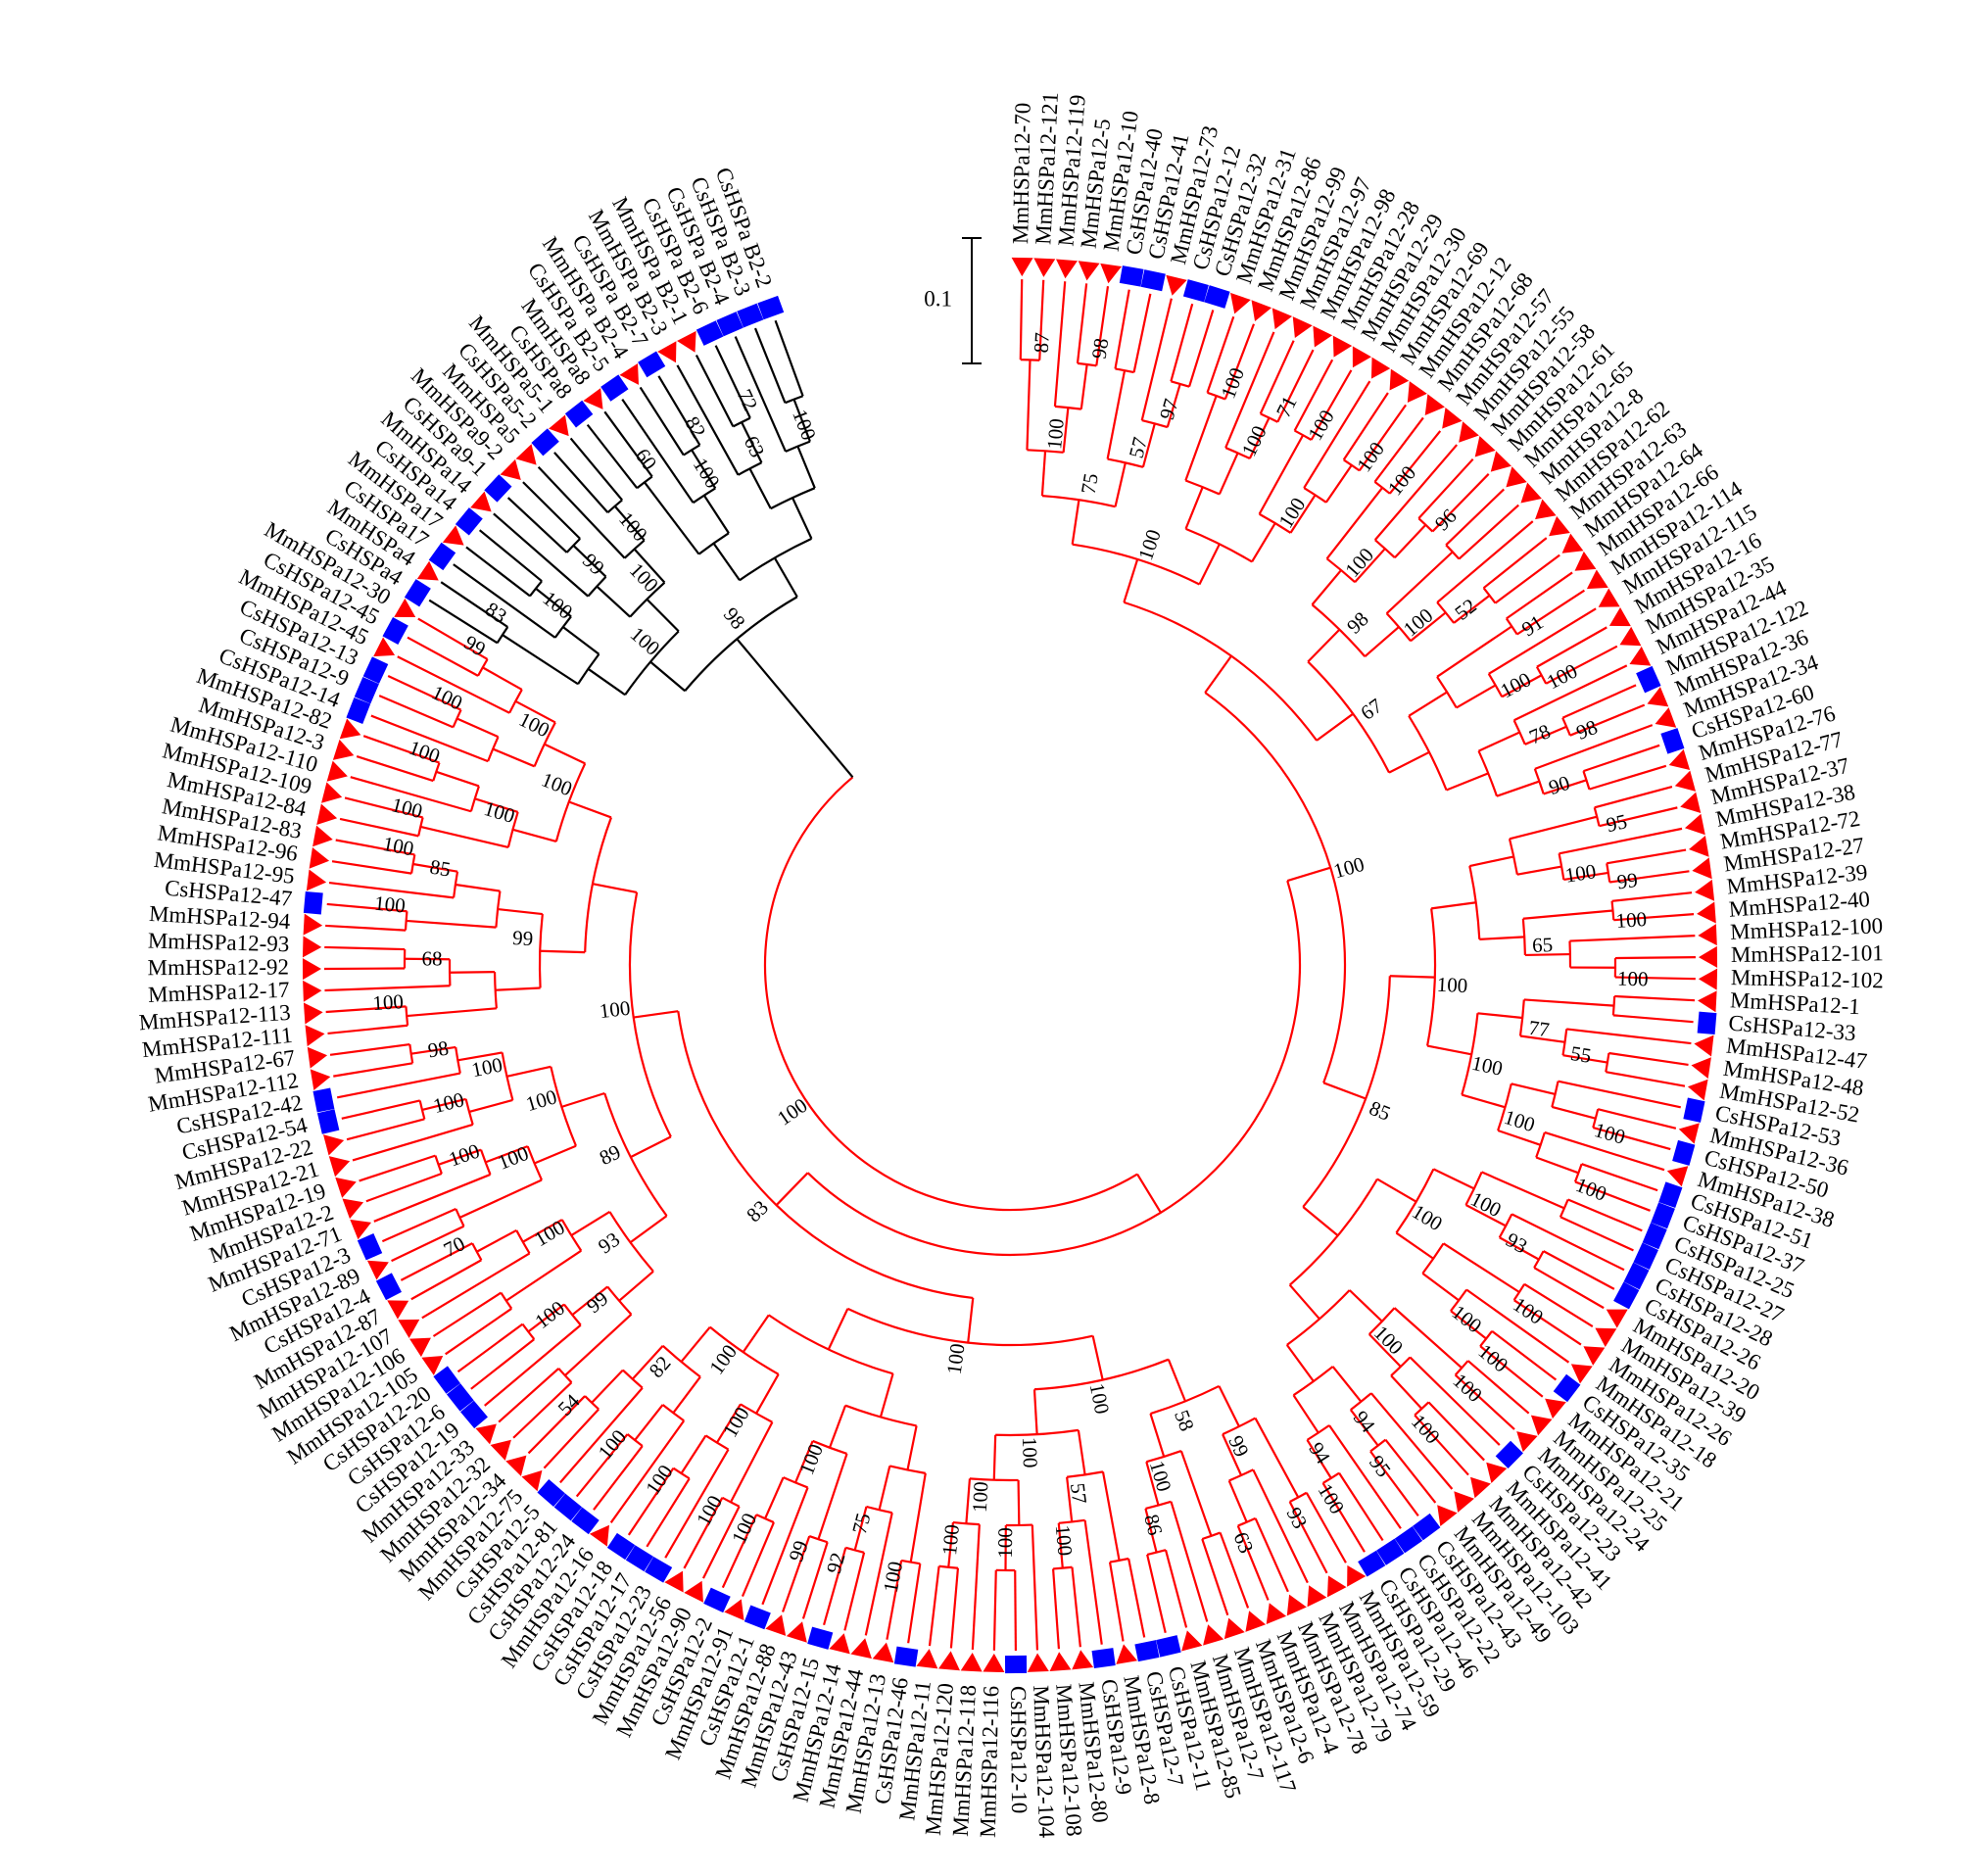 This screenshot has height=1876, width=1967. What do you see at coordinates (1021, 173) in the screenshot?
I see `leaf-label: MmHSPa12-70` at bounding box center [1021, 173].